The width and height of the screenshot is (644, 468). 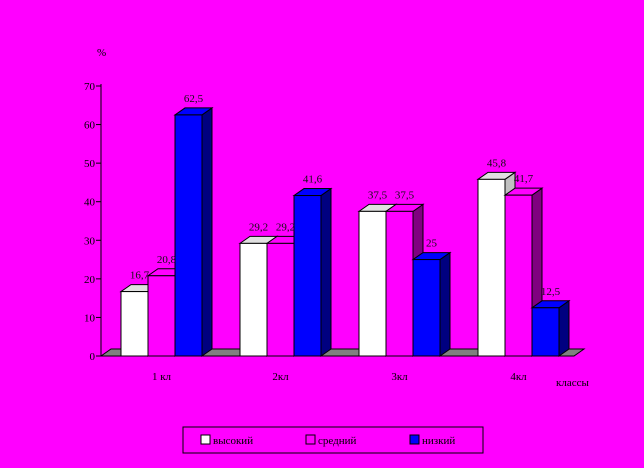 I want to click on x-axis-label: классы, so click(x=572, y=383).